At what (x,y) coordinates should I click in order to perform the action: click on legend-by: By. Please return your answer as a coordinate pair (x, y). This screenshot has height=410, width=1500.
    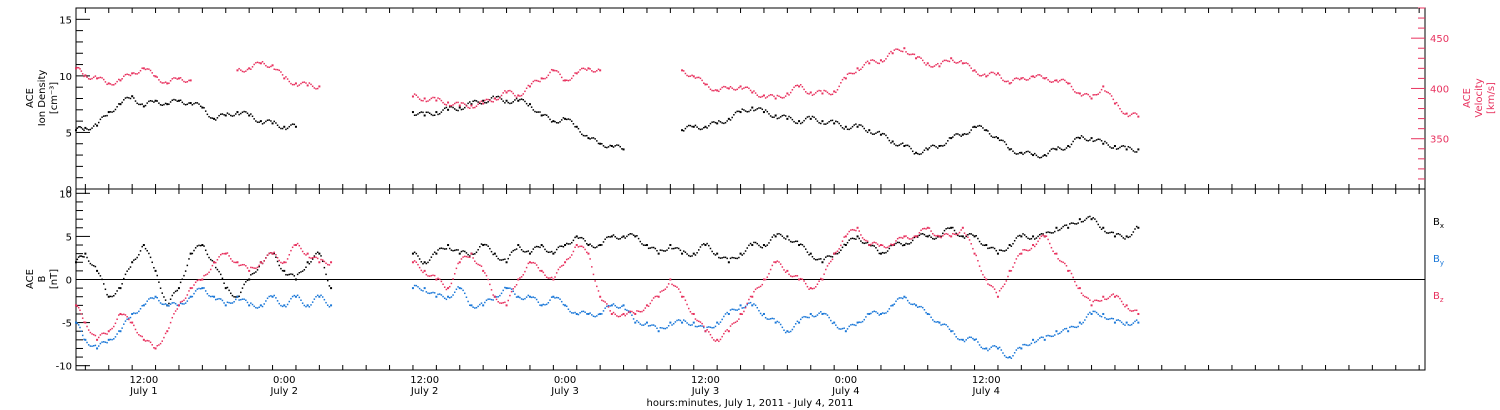
    Looking at the image, I should click on (1438, 260).